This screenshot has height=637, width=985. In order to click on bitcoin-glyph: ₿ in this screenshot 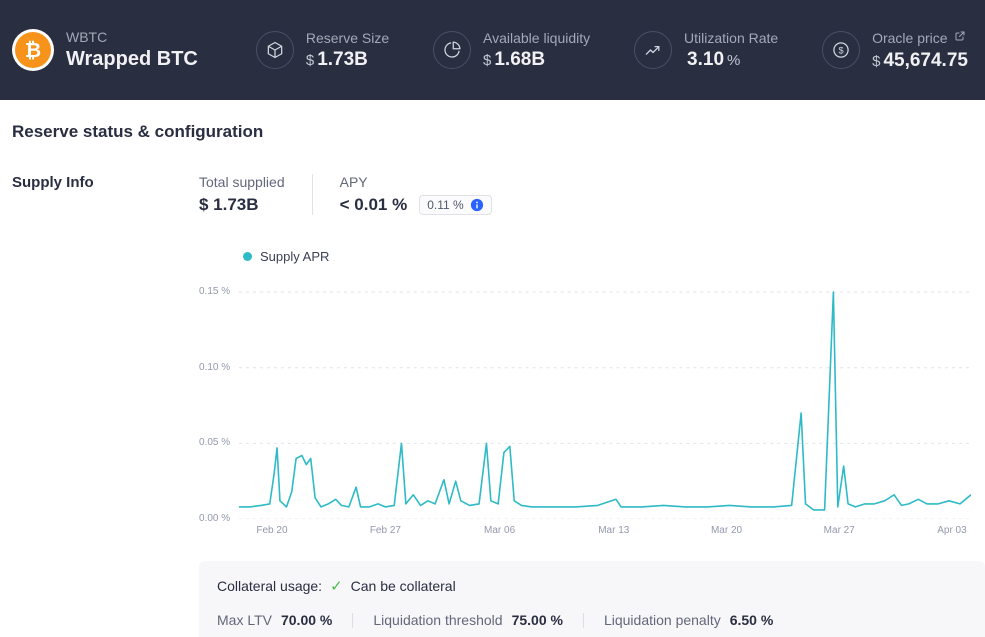, I will do `click(33, 50)`.